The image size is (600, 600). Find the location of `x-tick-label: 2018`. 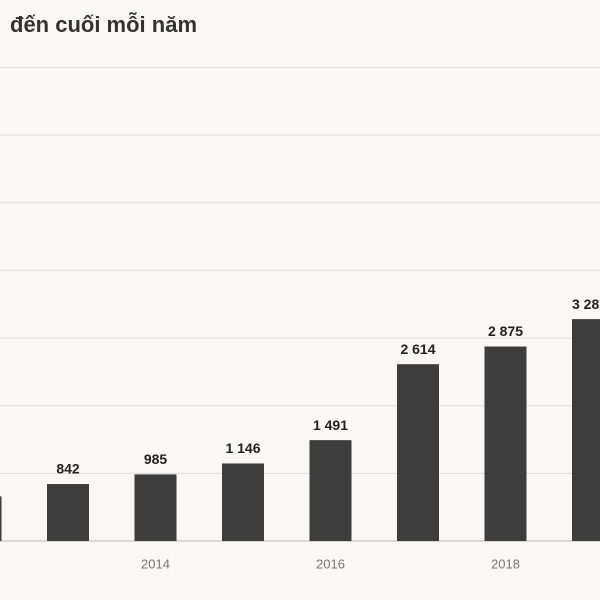

x-tick-label: 2018 is located at coordinates (505, 563).